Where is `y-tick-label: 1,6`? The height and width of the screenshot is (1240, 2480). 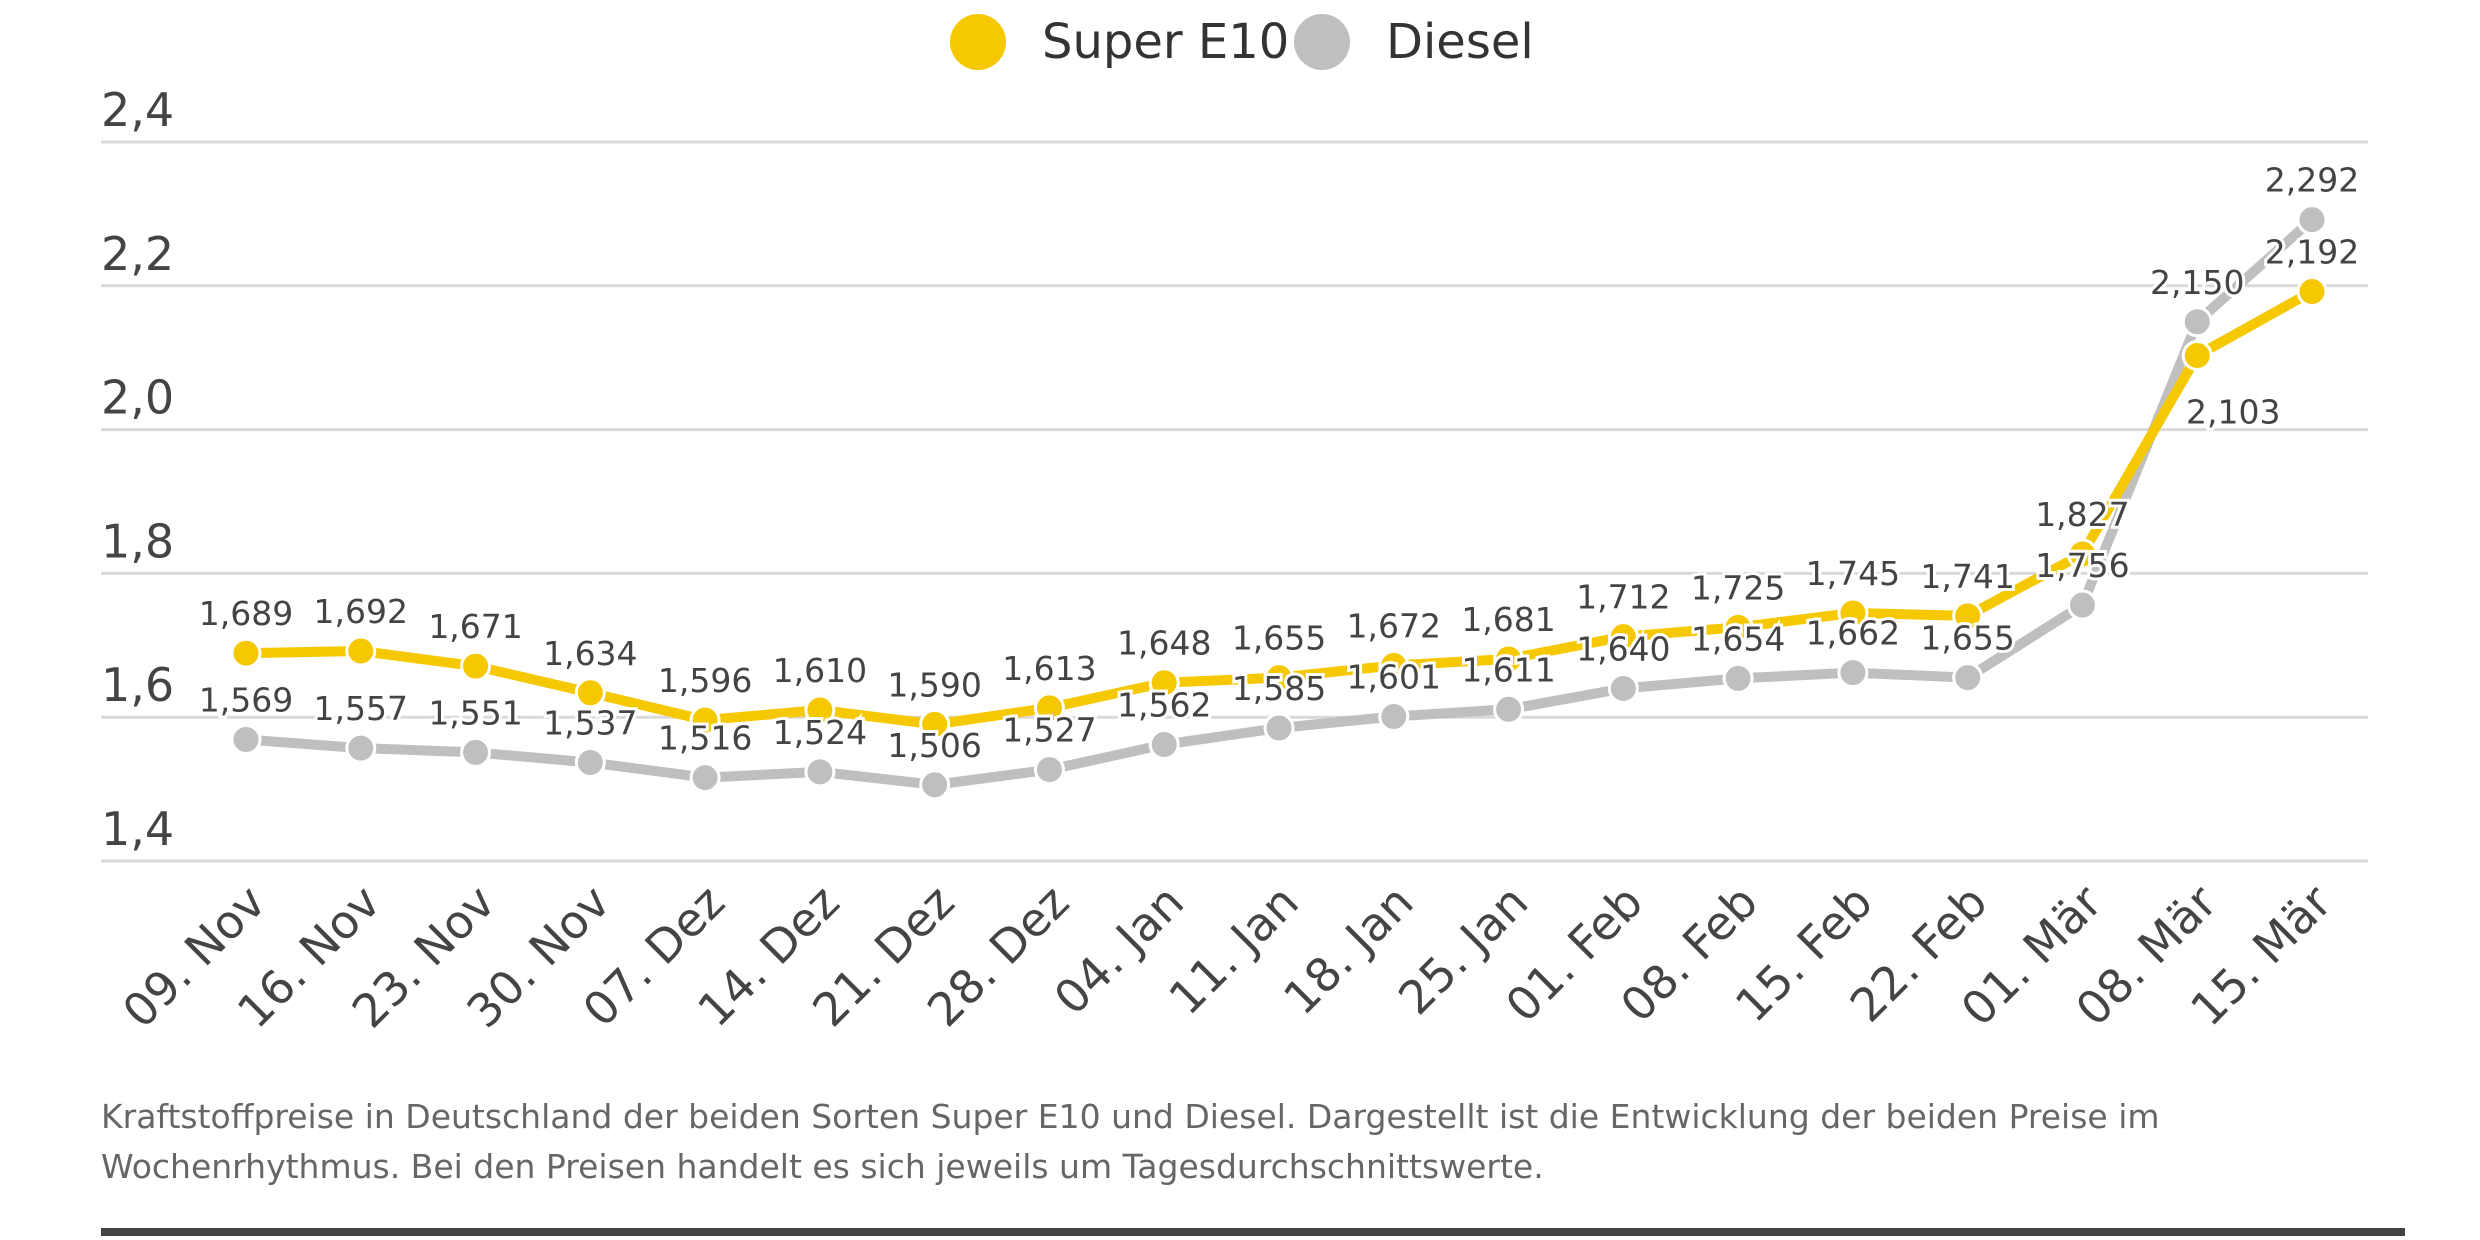
y-tick-label: 1,6 is located at coordinates (137, 685).